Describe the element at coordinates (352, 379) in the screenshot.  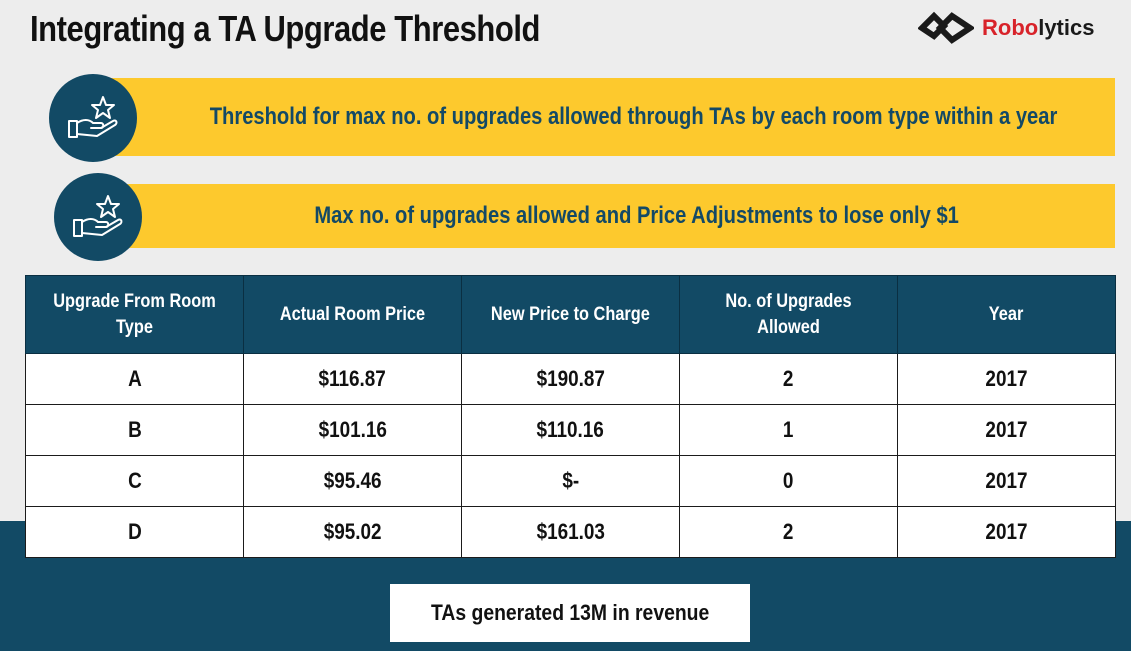
I see `table-cell: $116.87` at that location.